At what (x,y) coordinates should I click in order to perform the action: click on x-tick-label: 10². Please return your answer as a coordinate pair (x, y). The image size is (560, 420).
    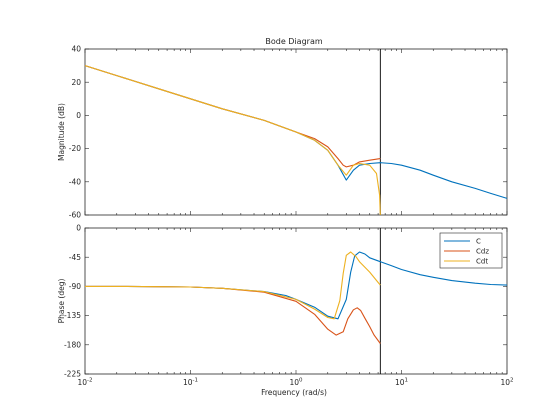
    Looking at the image, I should click on (506, 383).